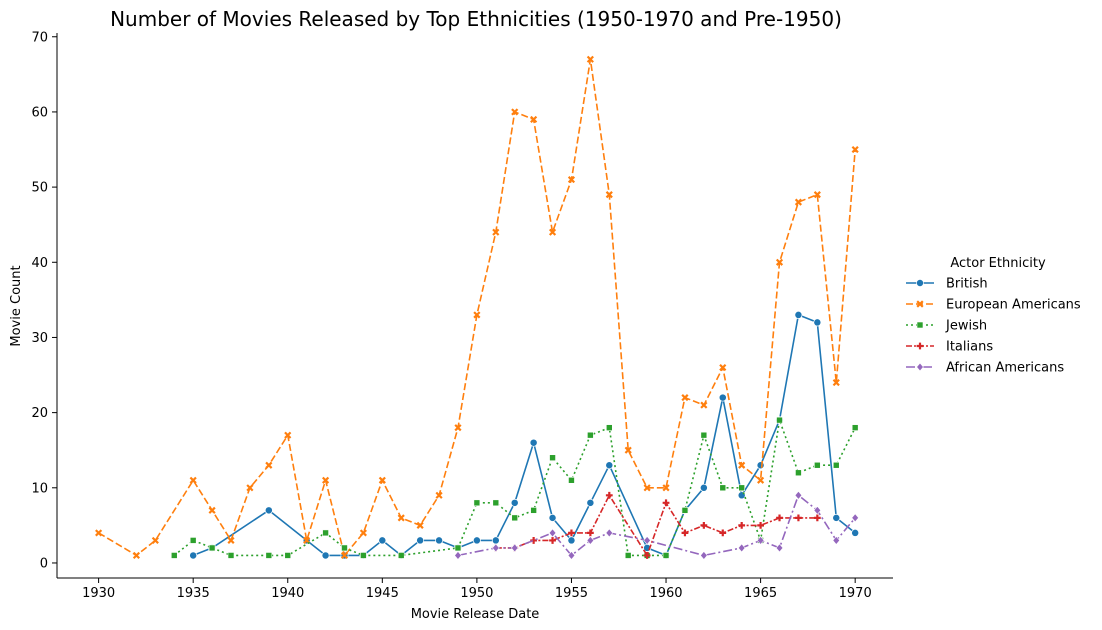 The height and width of the screenshot is (630, 1102). I want to click on legend-item-british: British, so click(947, 284).